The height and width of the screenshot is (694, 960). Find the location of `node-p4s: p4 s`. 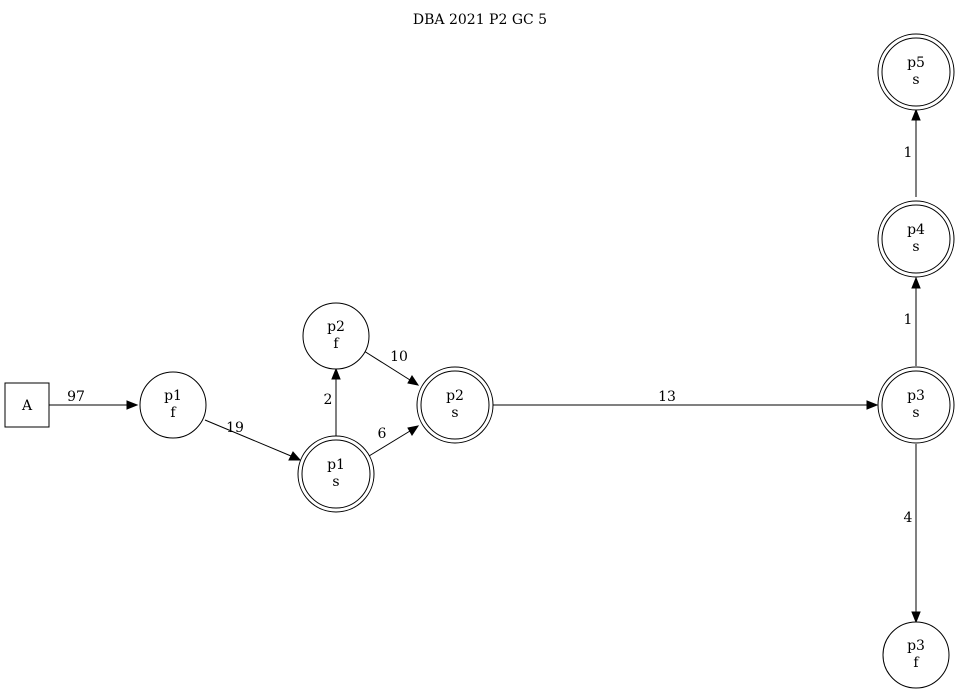

node-p4s: p4 s is located at coordinates (916, 239).